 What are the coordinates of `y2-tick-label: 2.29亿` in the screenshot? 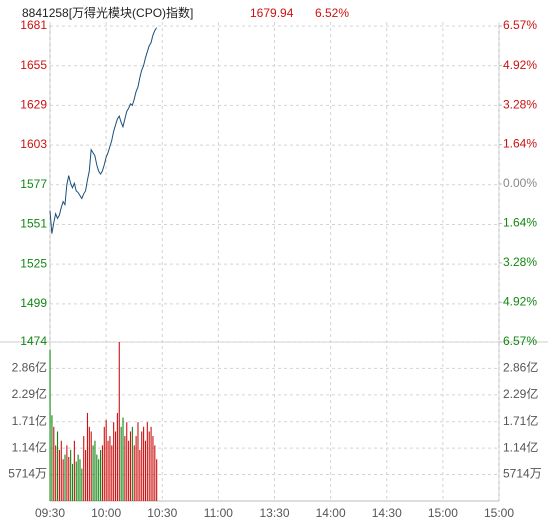 It's located at (520, 393).